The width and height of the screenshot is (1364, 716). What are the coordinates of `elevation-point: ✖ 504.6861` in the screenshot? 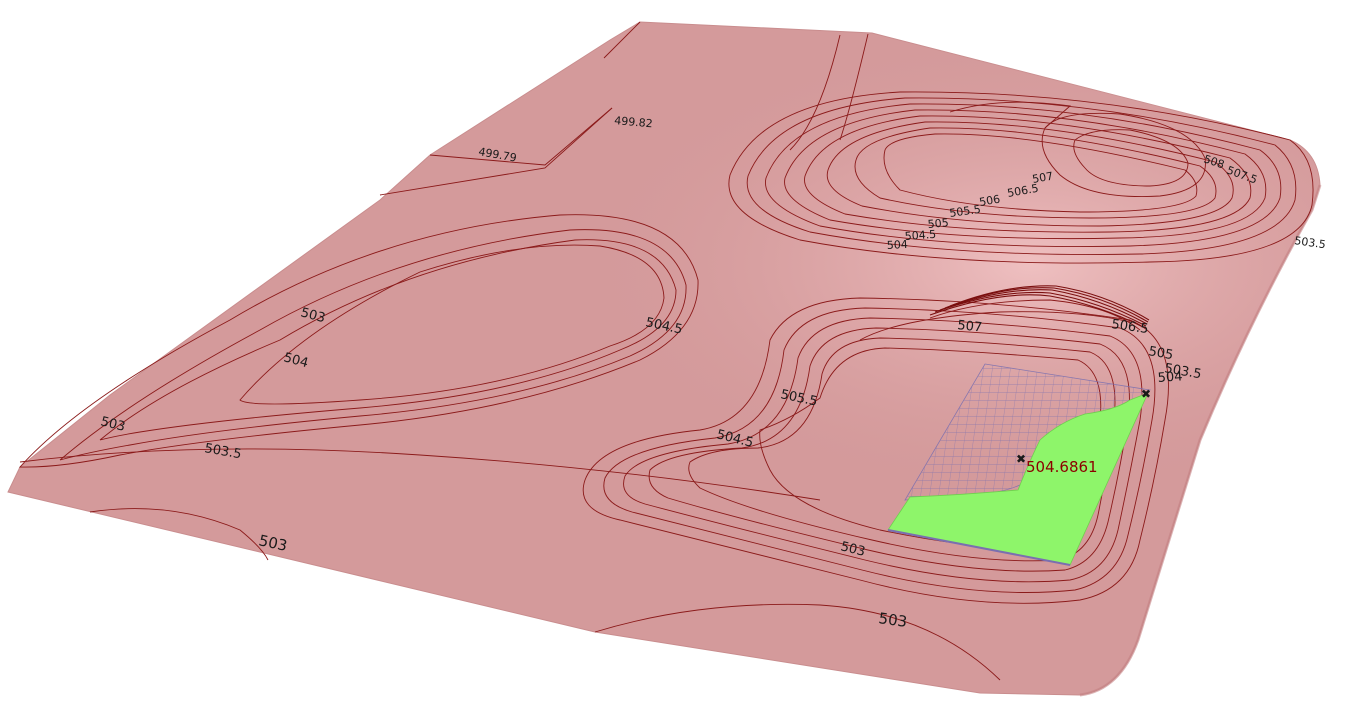 It's located at (1057, 464).